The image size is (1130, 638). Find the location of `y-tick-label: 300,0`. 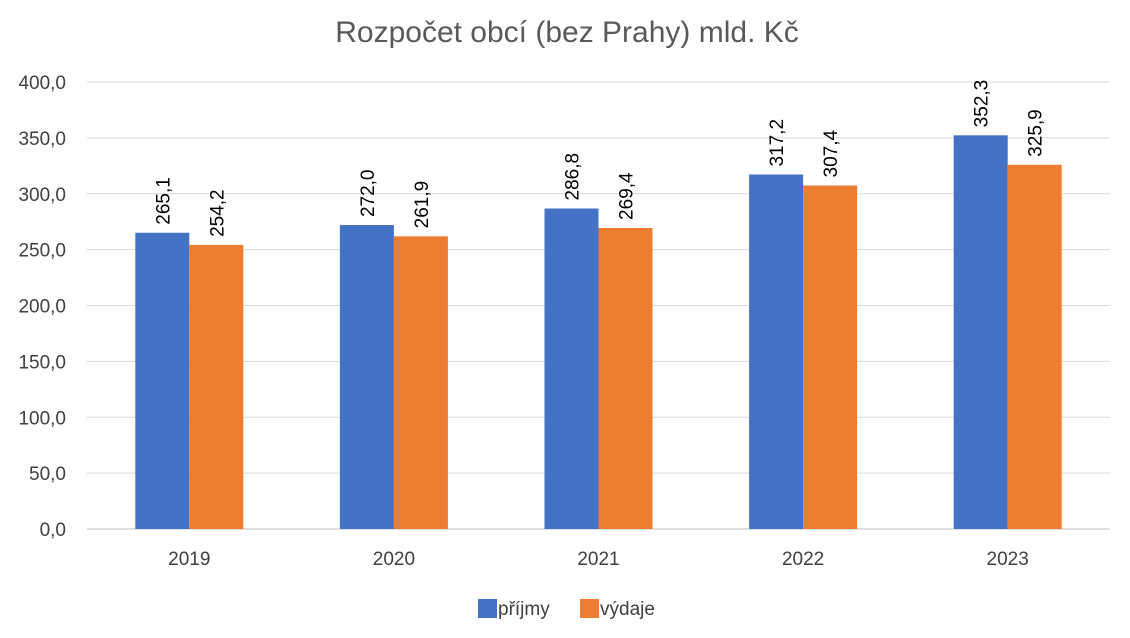

y-tick-label: 300,0 is located at coordinates (42, 195).